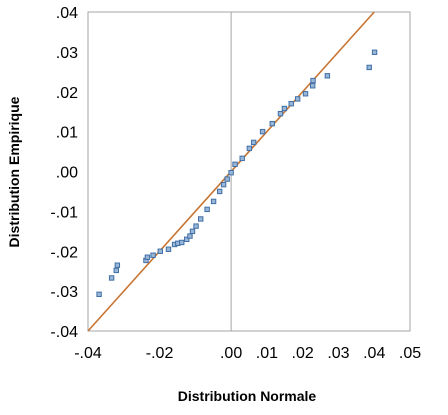 This screenshot has width=448, height=415. Describe the element at coordinates (410, 353) in the screenshot. I see `x-tick-label: .05` at that location.